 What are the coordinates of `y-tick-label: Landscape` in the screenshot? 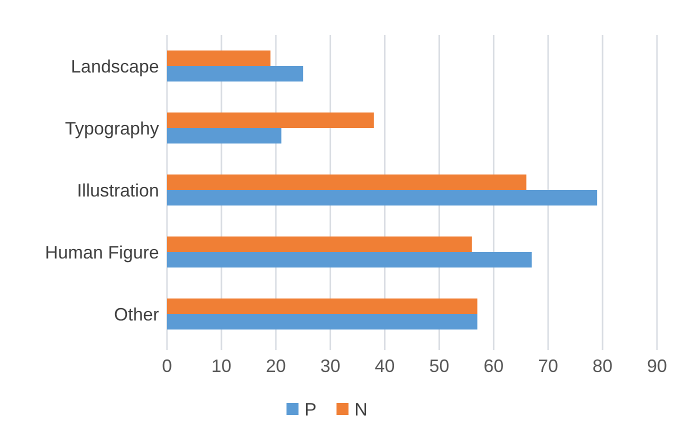 It's located at (114, 66).